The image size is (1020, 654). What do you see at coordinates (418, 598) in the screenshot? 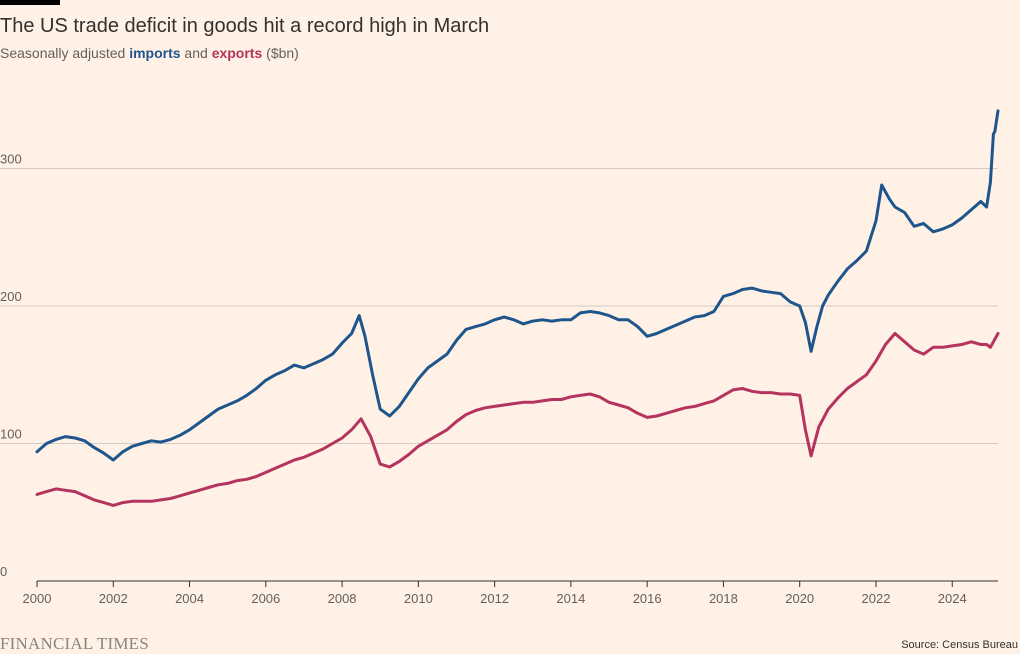
I see `x-tick-label: 2010` at bounding box center [418, 598].